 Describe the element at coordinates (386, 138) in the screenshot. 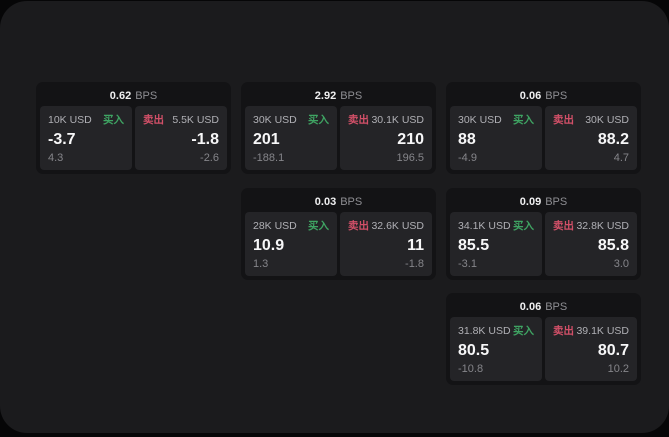

I see `sell-quote-tile: 卖出 30.1K USD 210 196.5` at that location.